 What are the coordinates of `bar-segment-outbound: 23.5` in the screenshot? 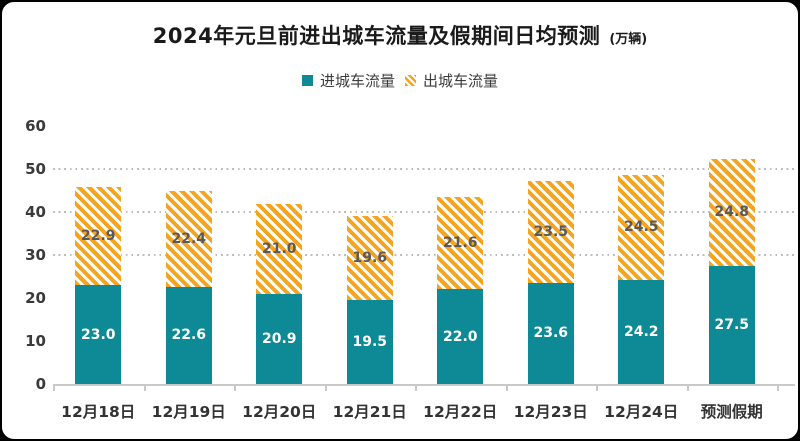 It's located at (550, 232).